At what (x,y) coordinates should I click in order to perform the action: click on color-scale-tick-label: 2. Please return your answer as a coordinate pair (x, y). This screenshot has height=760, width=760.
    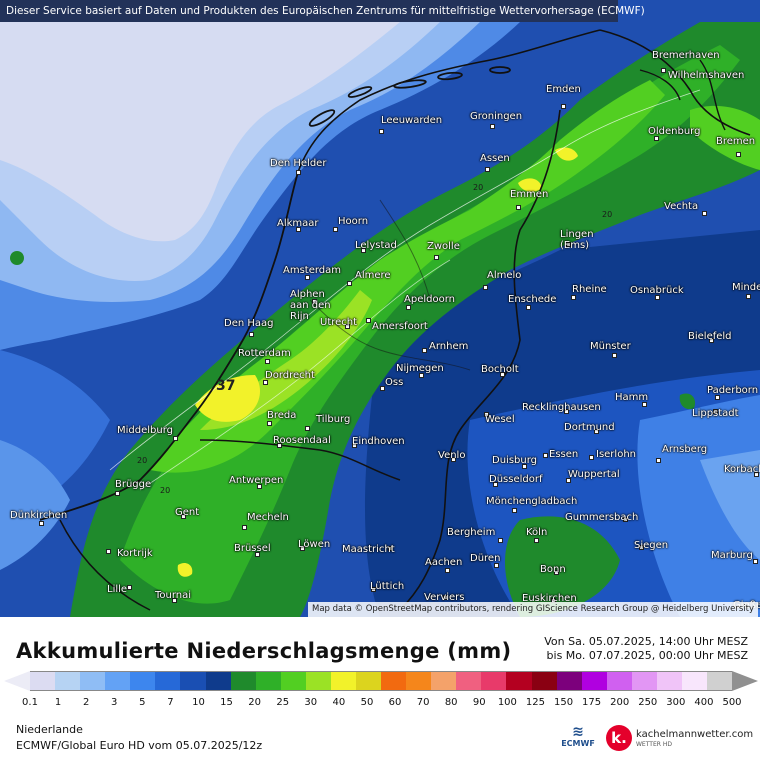
    Looking at the image, I should click on (86, 702).